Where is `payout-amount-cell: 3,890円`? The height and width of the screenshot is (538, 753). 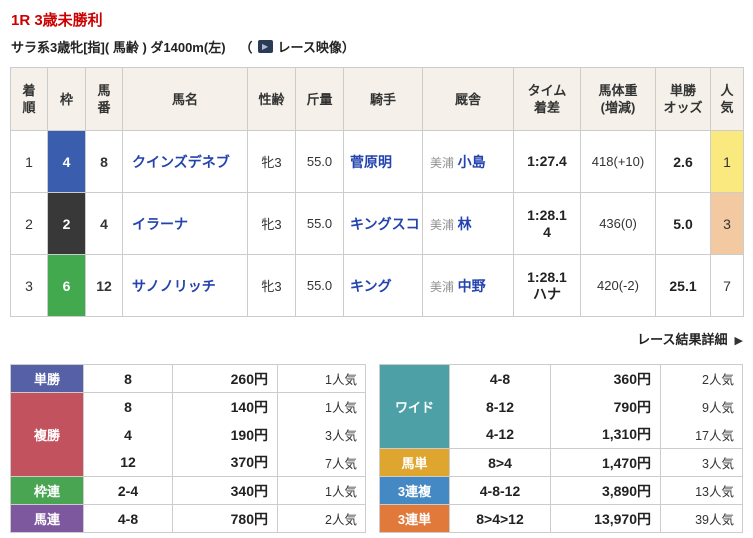
payout-amount-cell: 3,890円 is located at coordinates (605, 490).